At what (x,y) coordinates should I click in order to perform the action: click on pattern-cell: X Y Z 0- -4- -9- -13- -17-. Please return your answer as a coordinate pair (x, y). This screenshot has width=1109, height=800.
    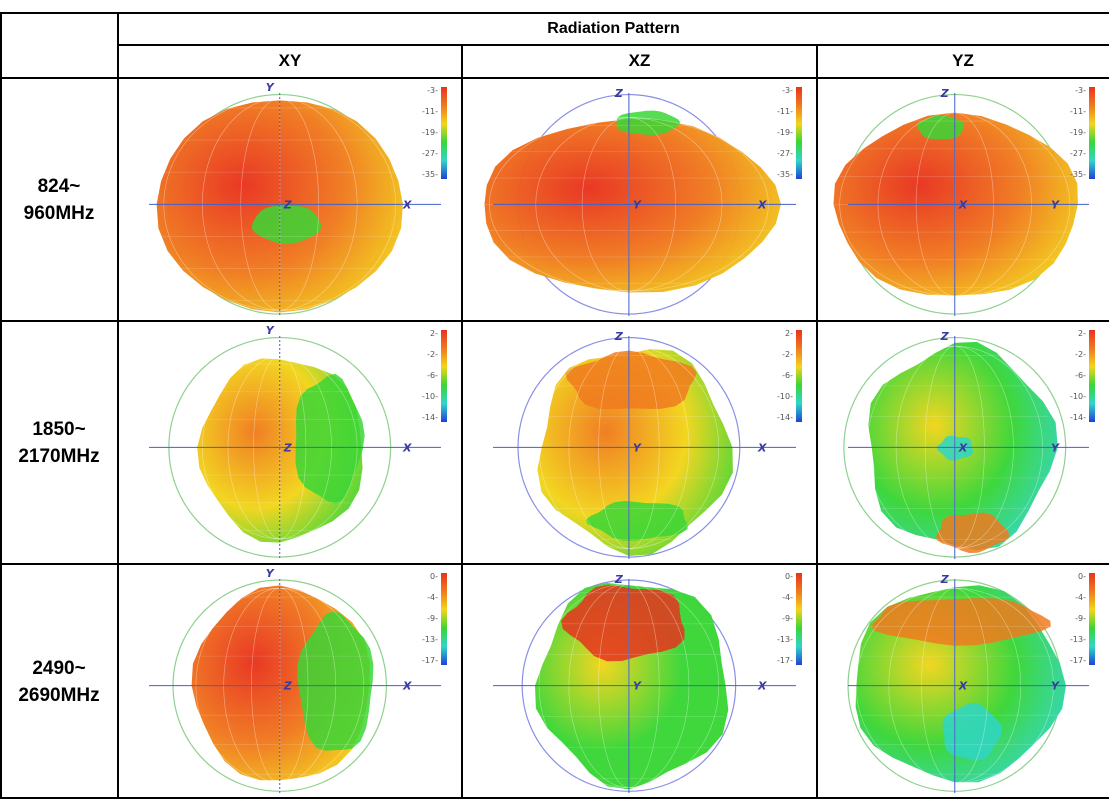
    Looking at the image, I should click on (963, 681).